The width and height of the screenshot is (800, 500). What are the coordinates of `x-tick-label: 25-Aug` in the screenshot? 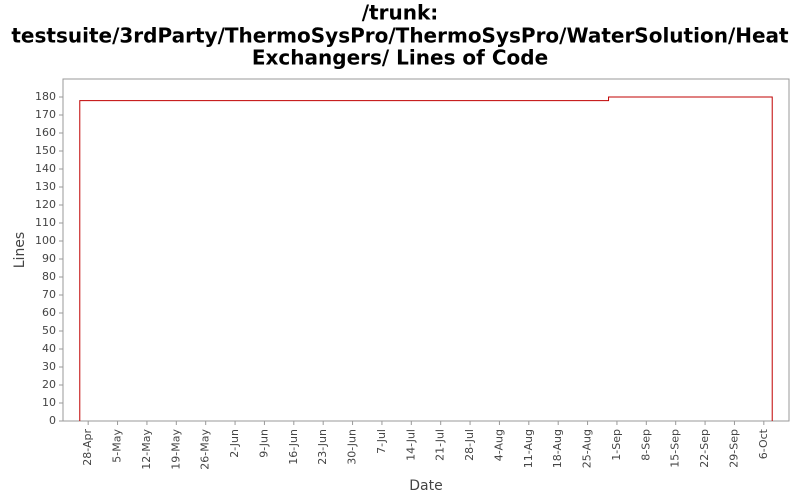 It's located at (587, 448).